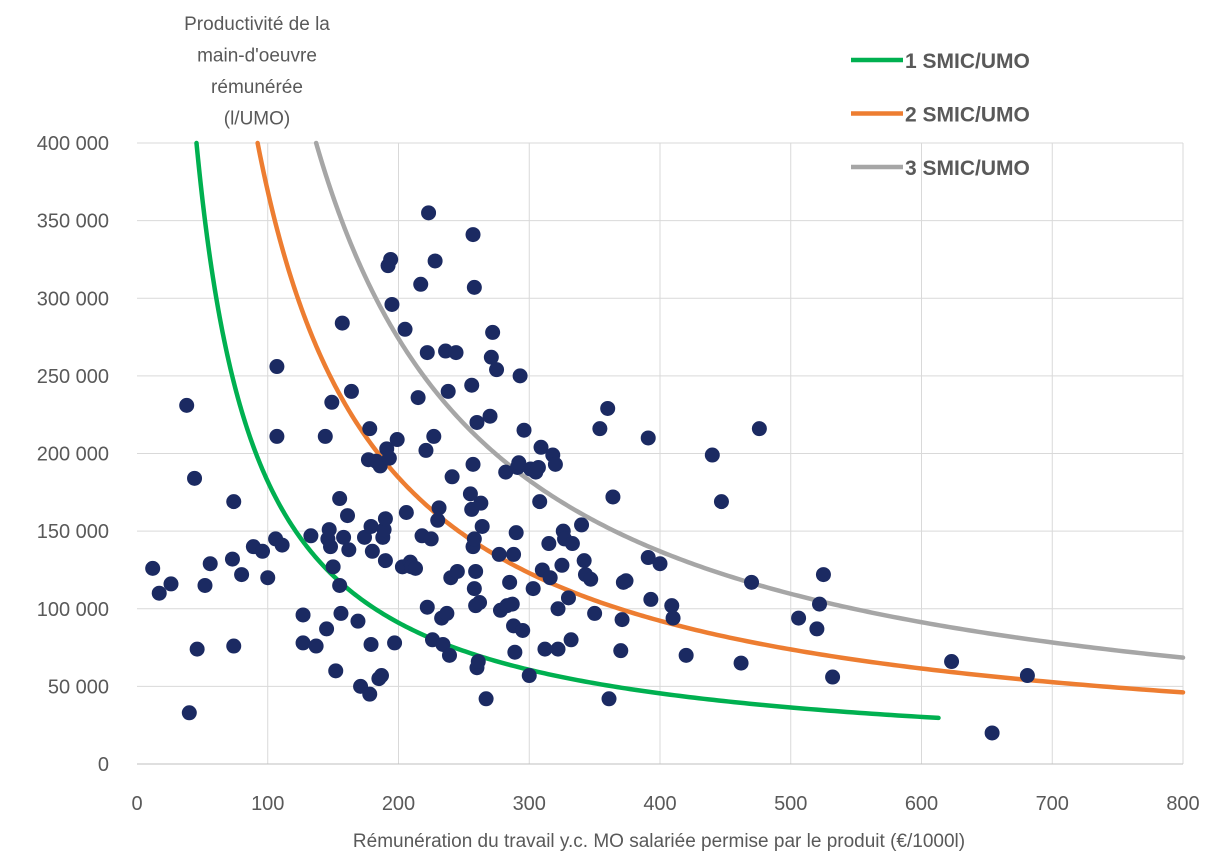 The width and height of the screenshot is (1209, 859). I want to click on legend-label: 3 SMIC/UMO, so click(967, 168).